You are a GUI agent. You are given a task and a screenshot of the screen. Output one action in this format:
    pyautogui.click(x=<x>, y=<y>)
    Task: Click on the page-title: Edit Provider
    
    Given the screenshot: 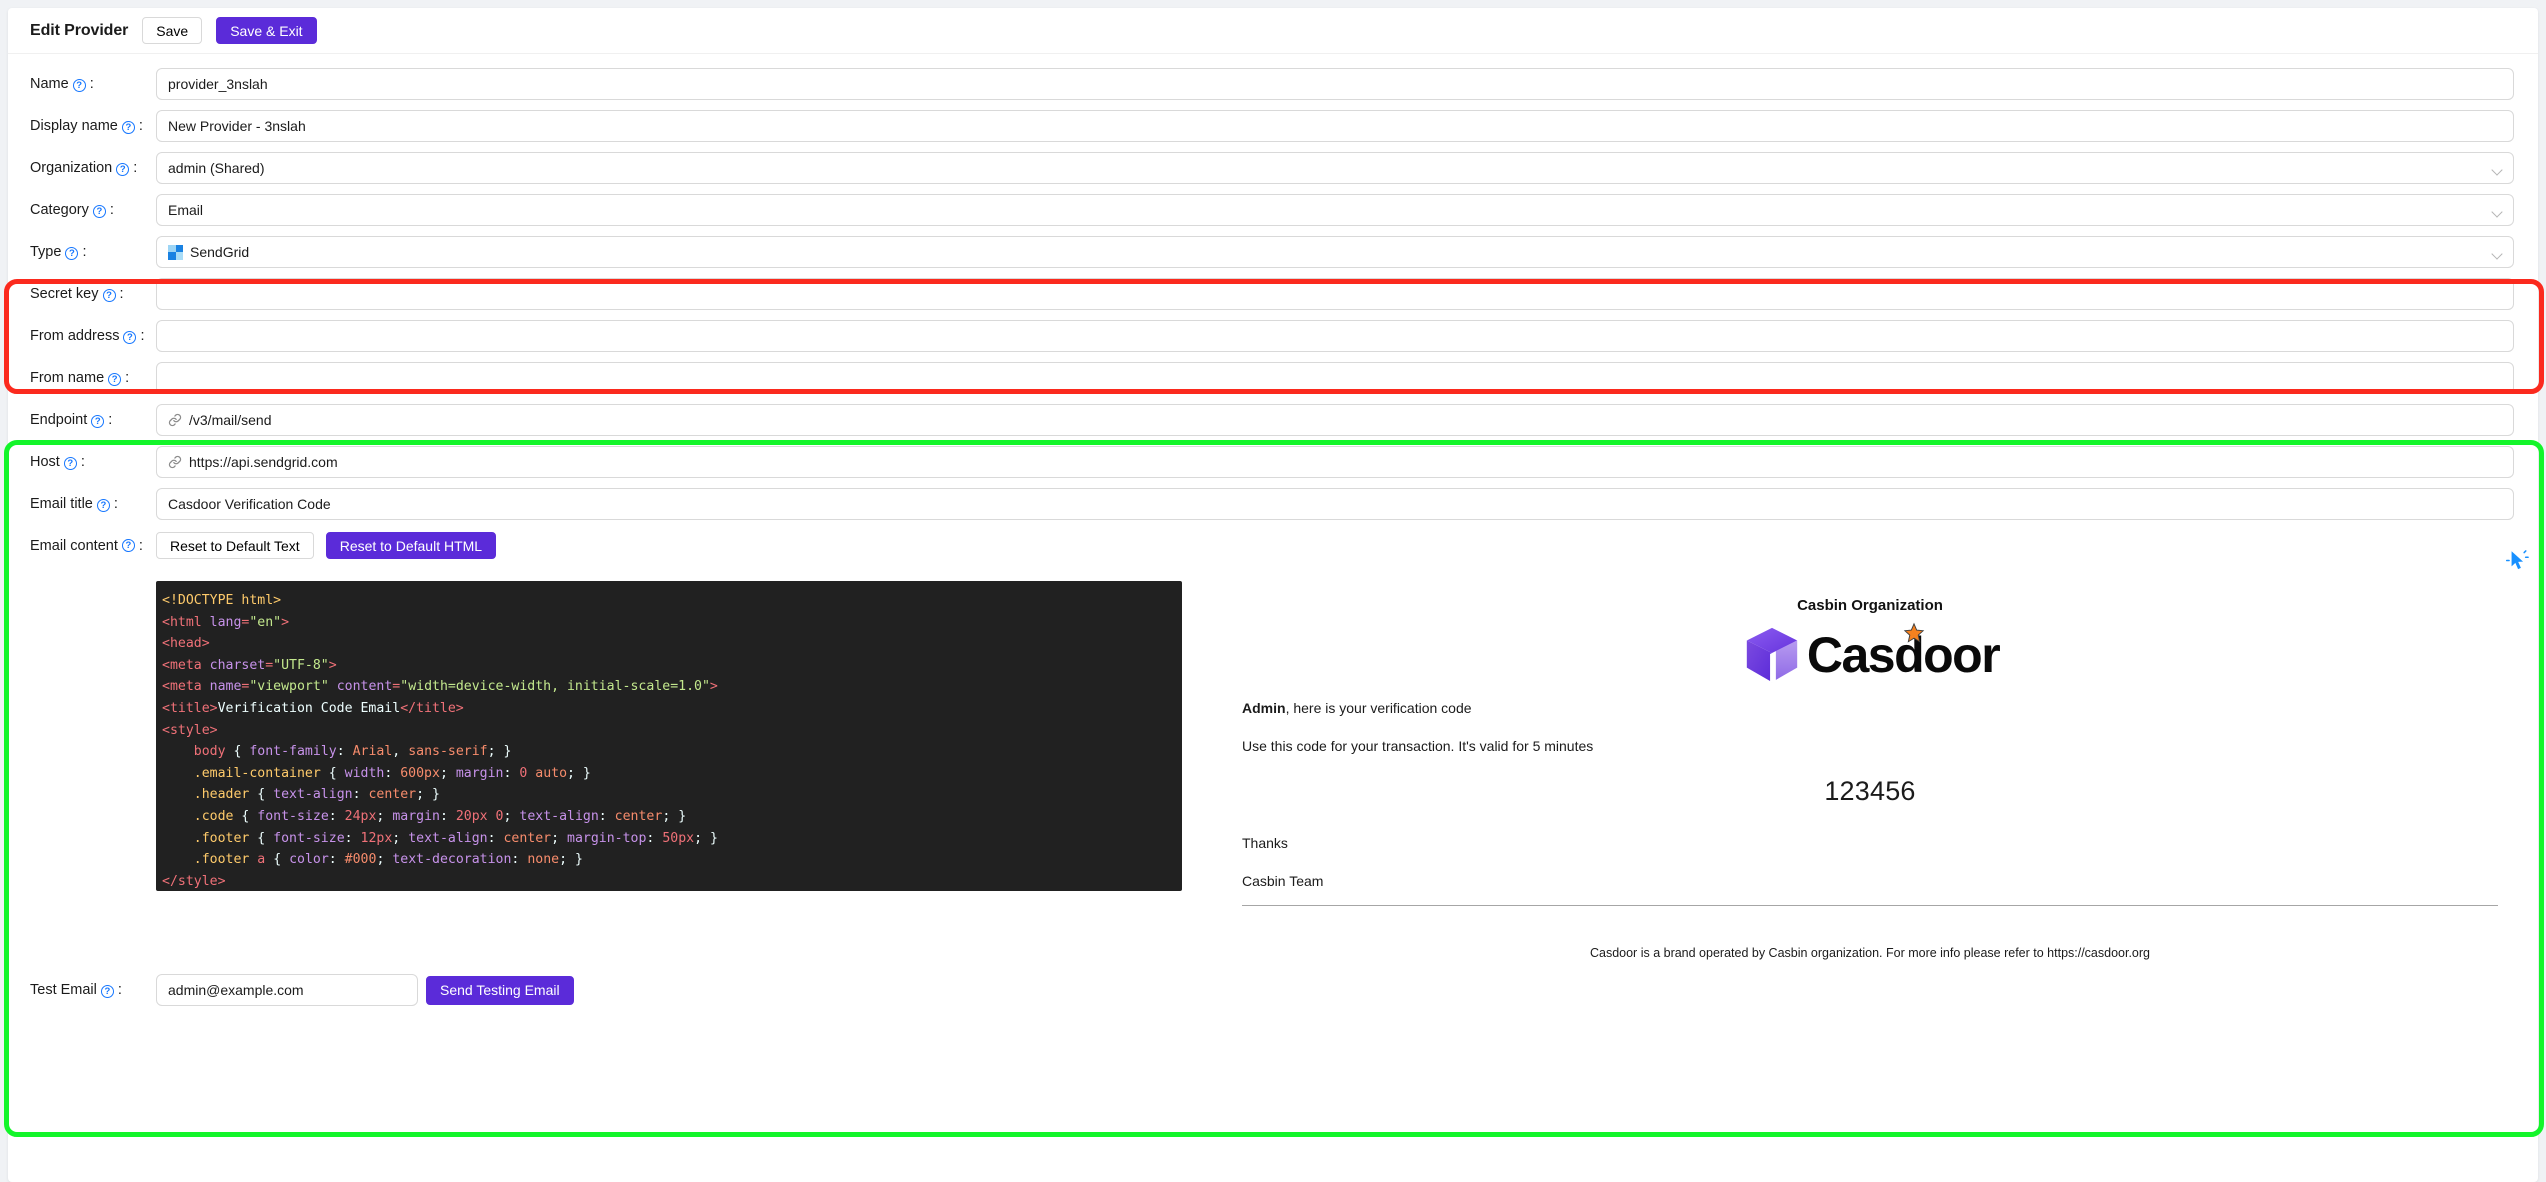 What is the action you would take?
    pyautogui.click(x=79, y=30)
    